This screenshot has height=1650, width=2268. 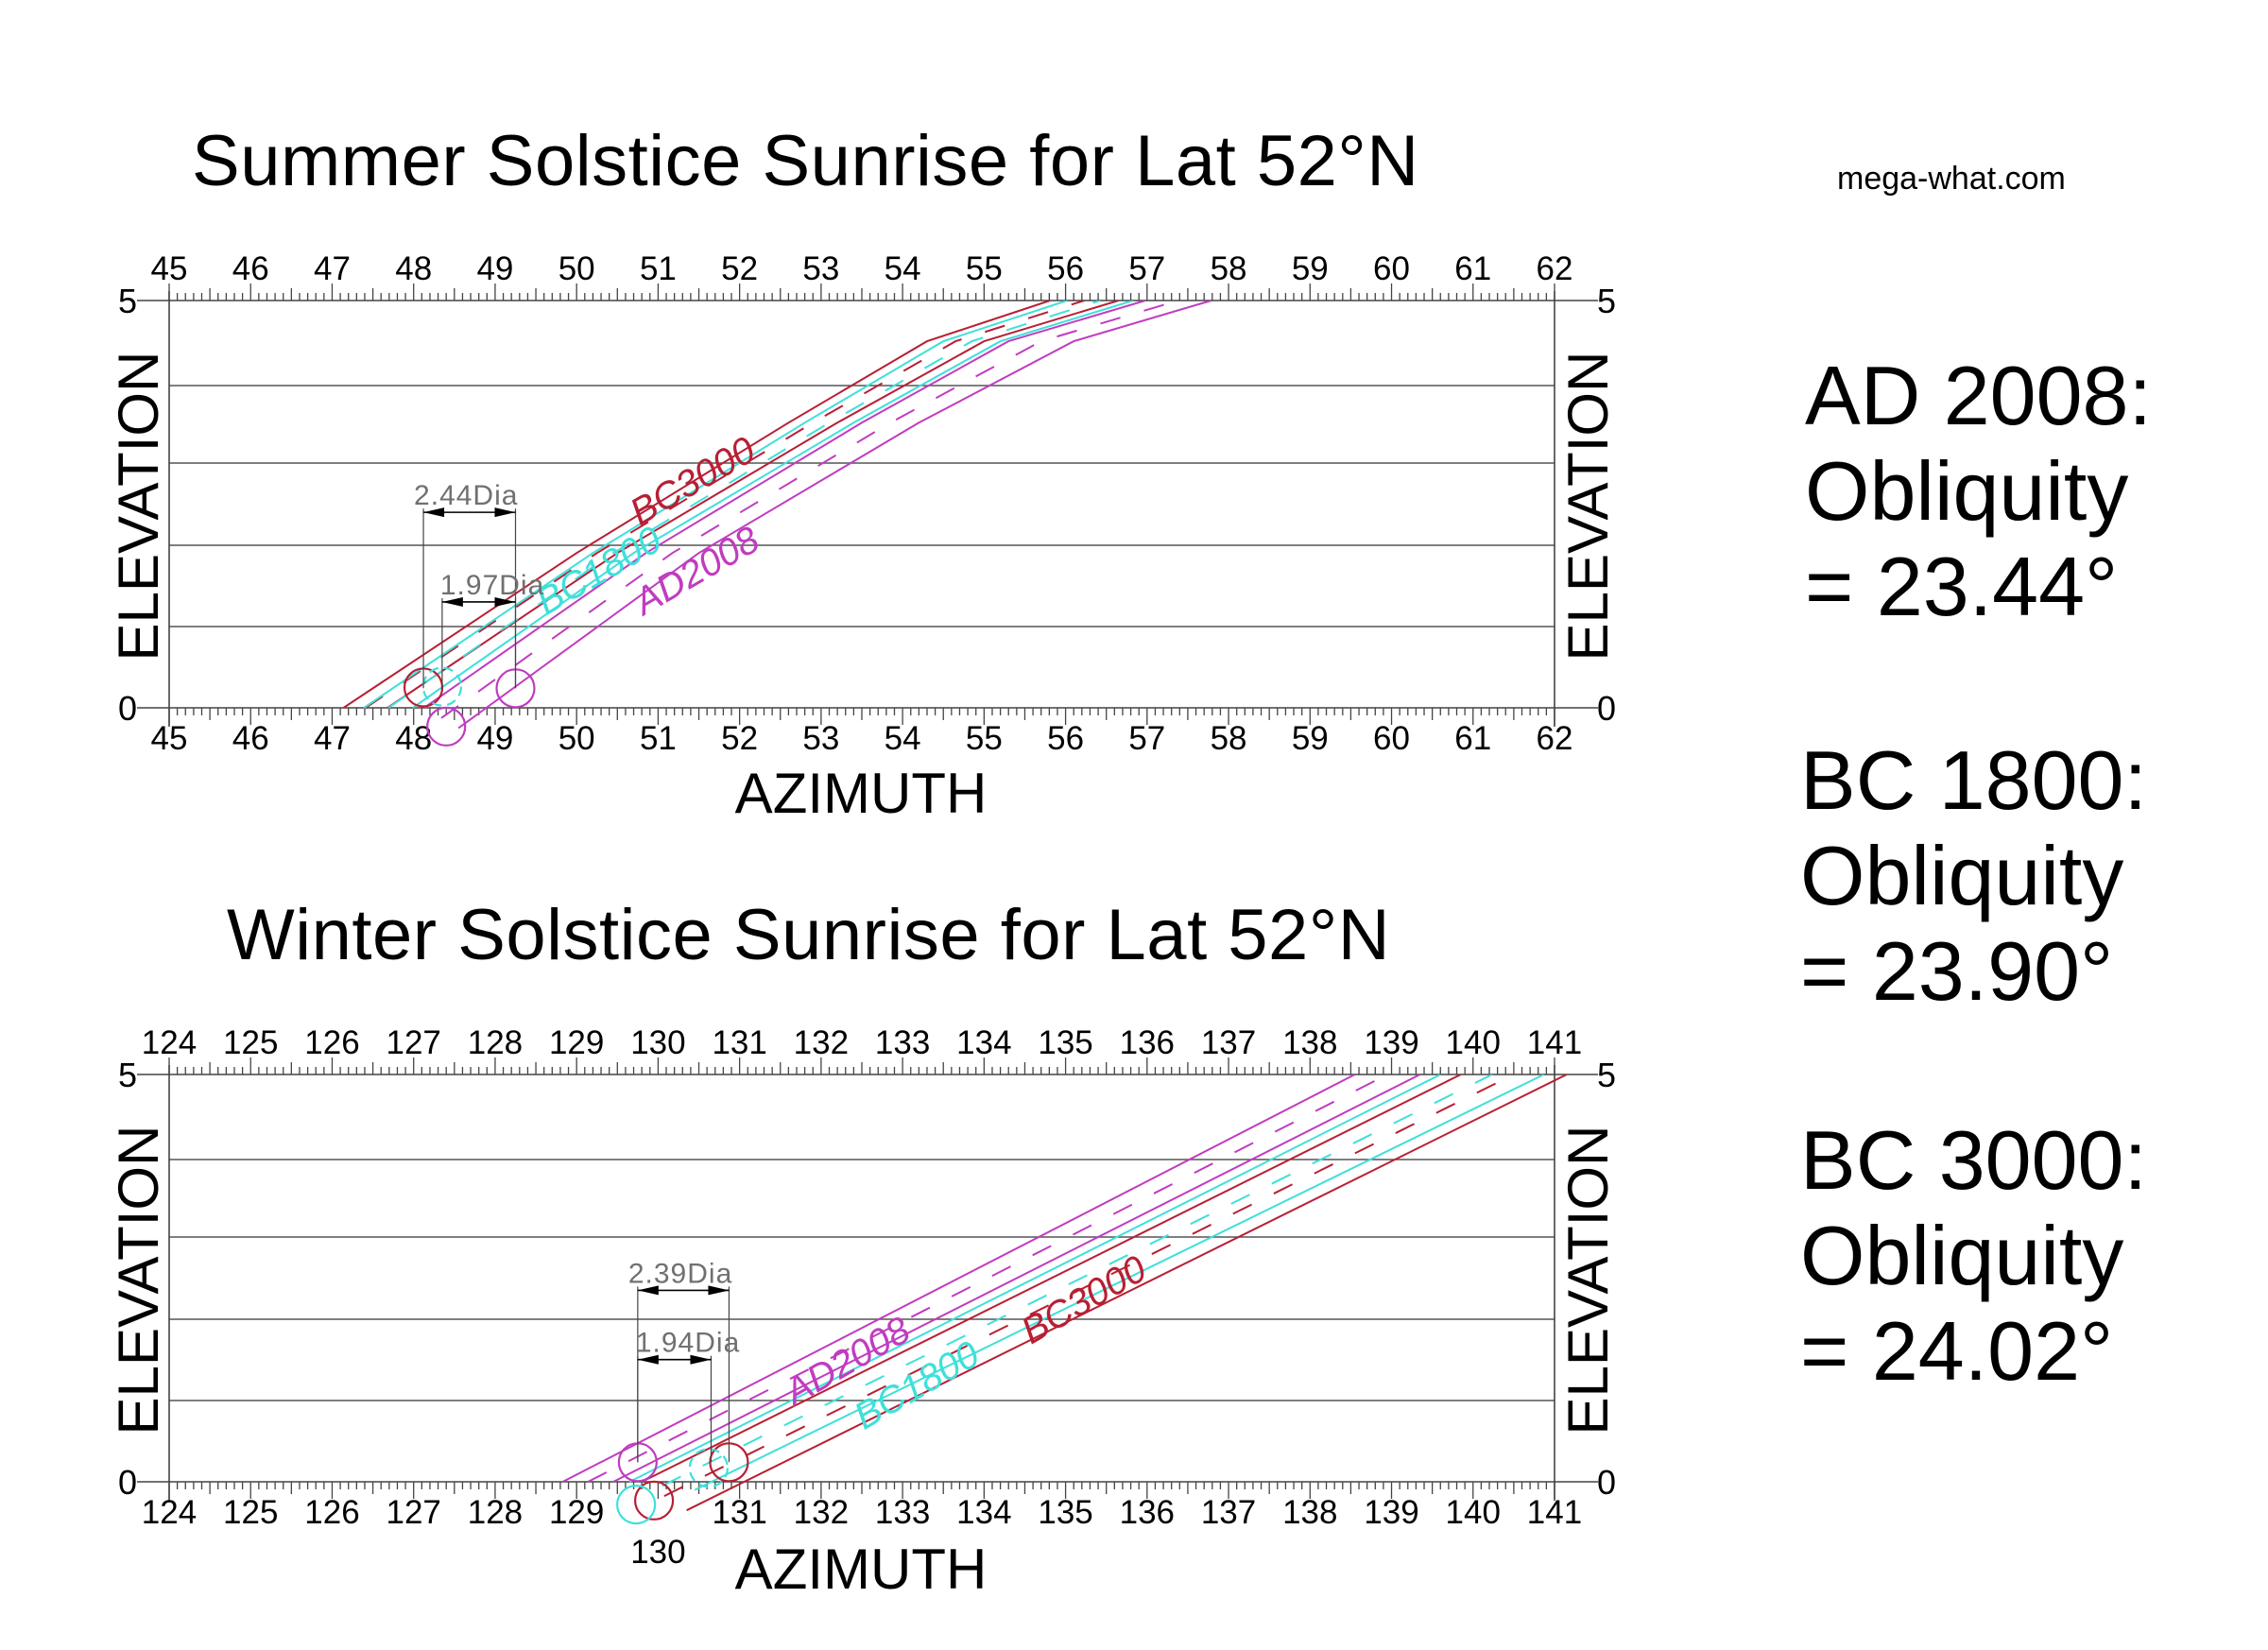 I want to click on obliquity-note-value: = 23.44°, so click(x=1962, y=586).